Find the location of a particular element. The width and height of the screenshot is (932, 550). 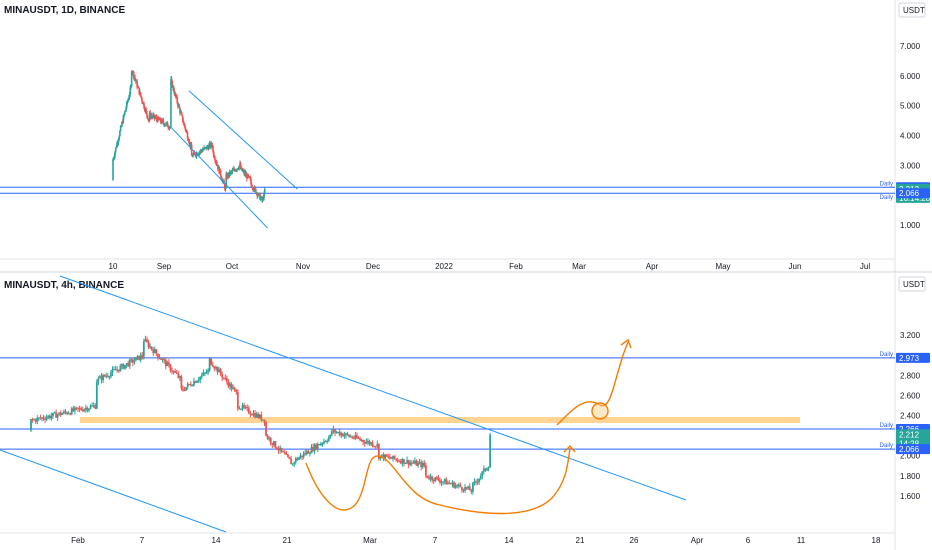

top-unit-box is located at coordinates (912, 10).